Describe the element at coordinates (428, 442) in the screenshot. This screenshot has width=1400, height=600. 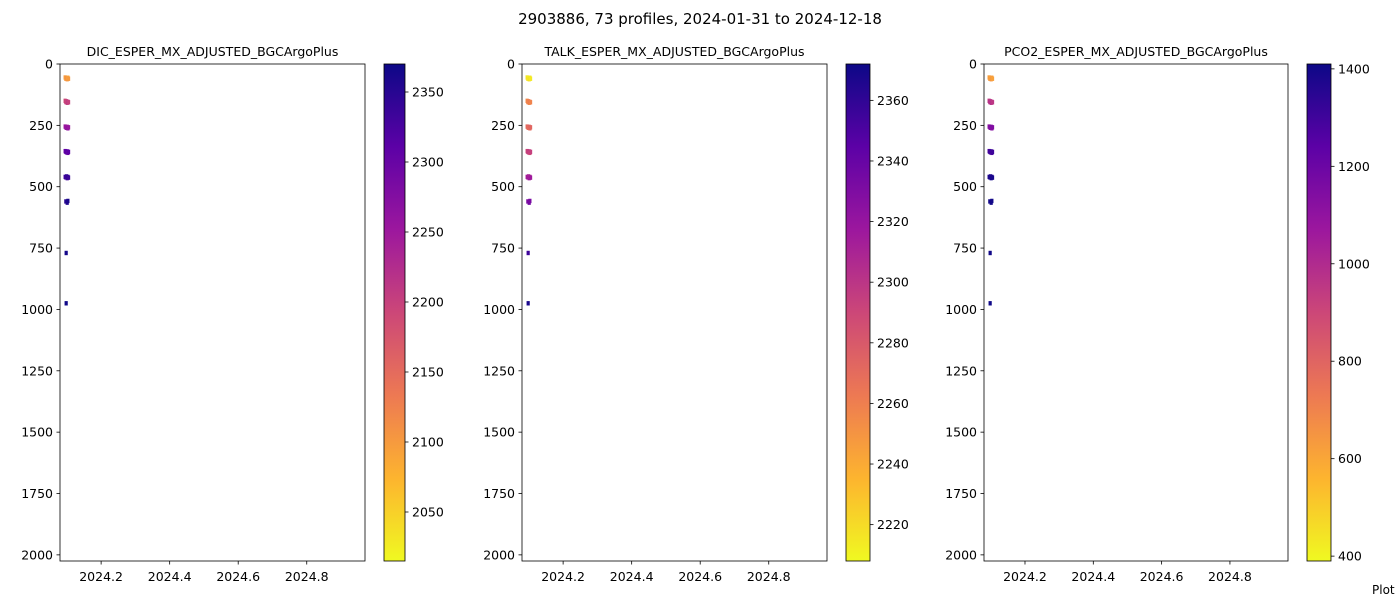
I see `colorbar-tick-label: 2100` at that location.